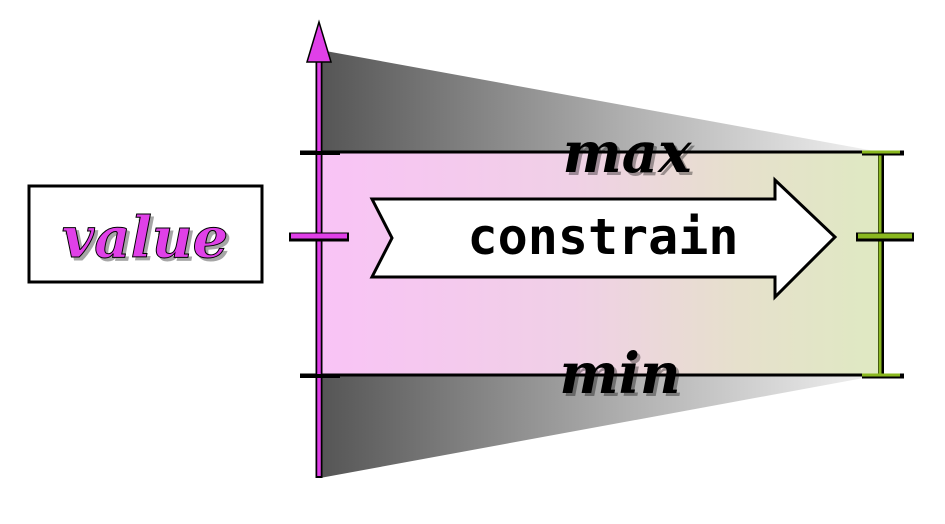 Image resolution: width=945 pixels, height=524 pixels. I want to click on value-box, so click(145, 234).